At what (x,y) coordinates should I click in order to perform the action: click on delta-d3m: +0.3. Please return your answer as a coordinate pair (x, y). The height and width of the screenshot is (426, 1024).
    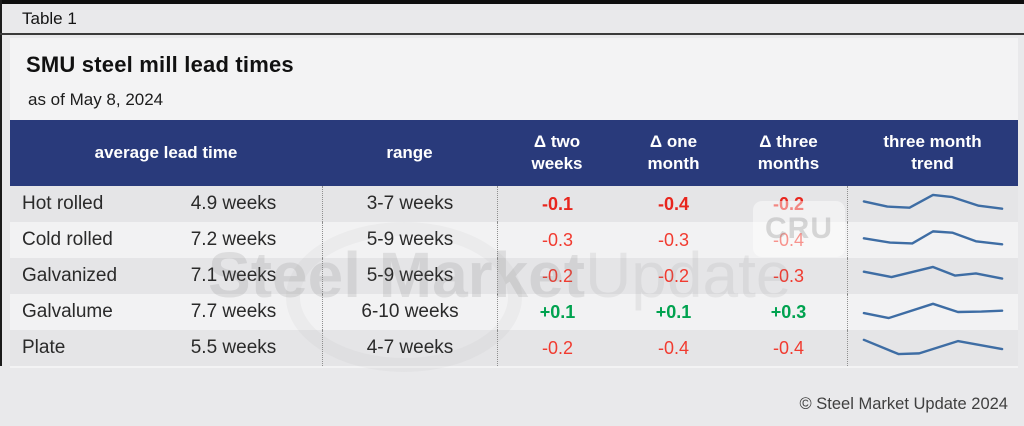
    Looking at the image, I should click on (788, 311).